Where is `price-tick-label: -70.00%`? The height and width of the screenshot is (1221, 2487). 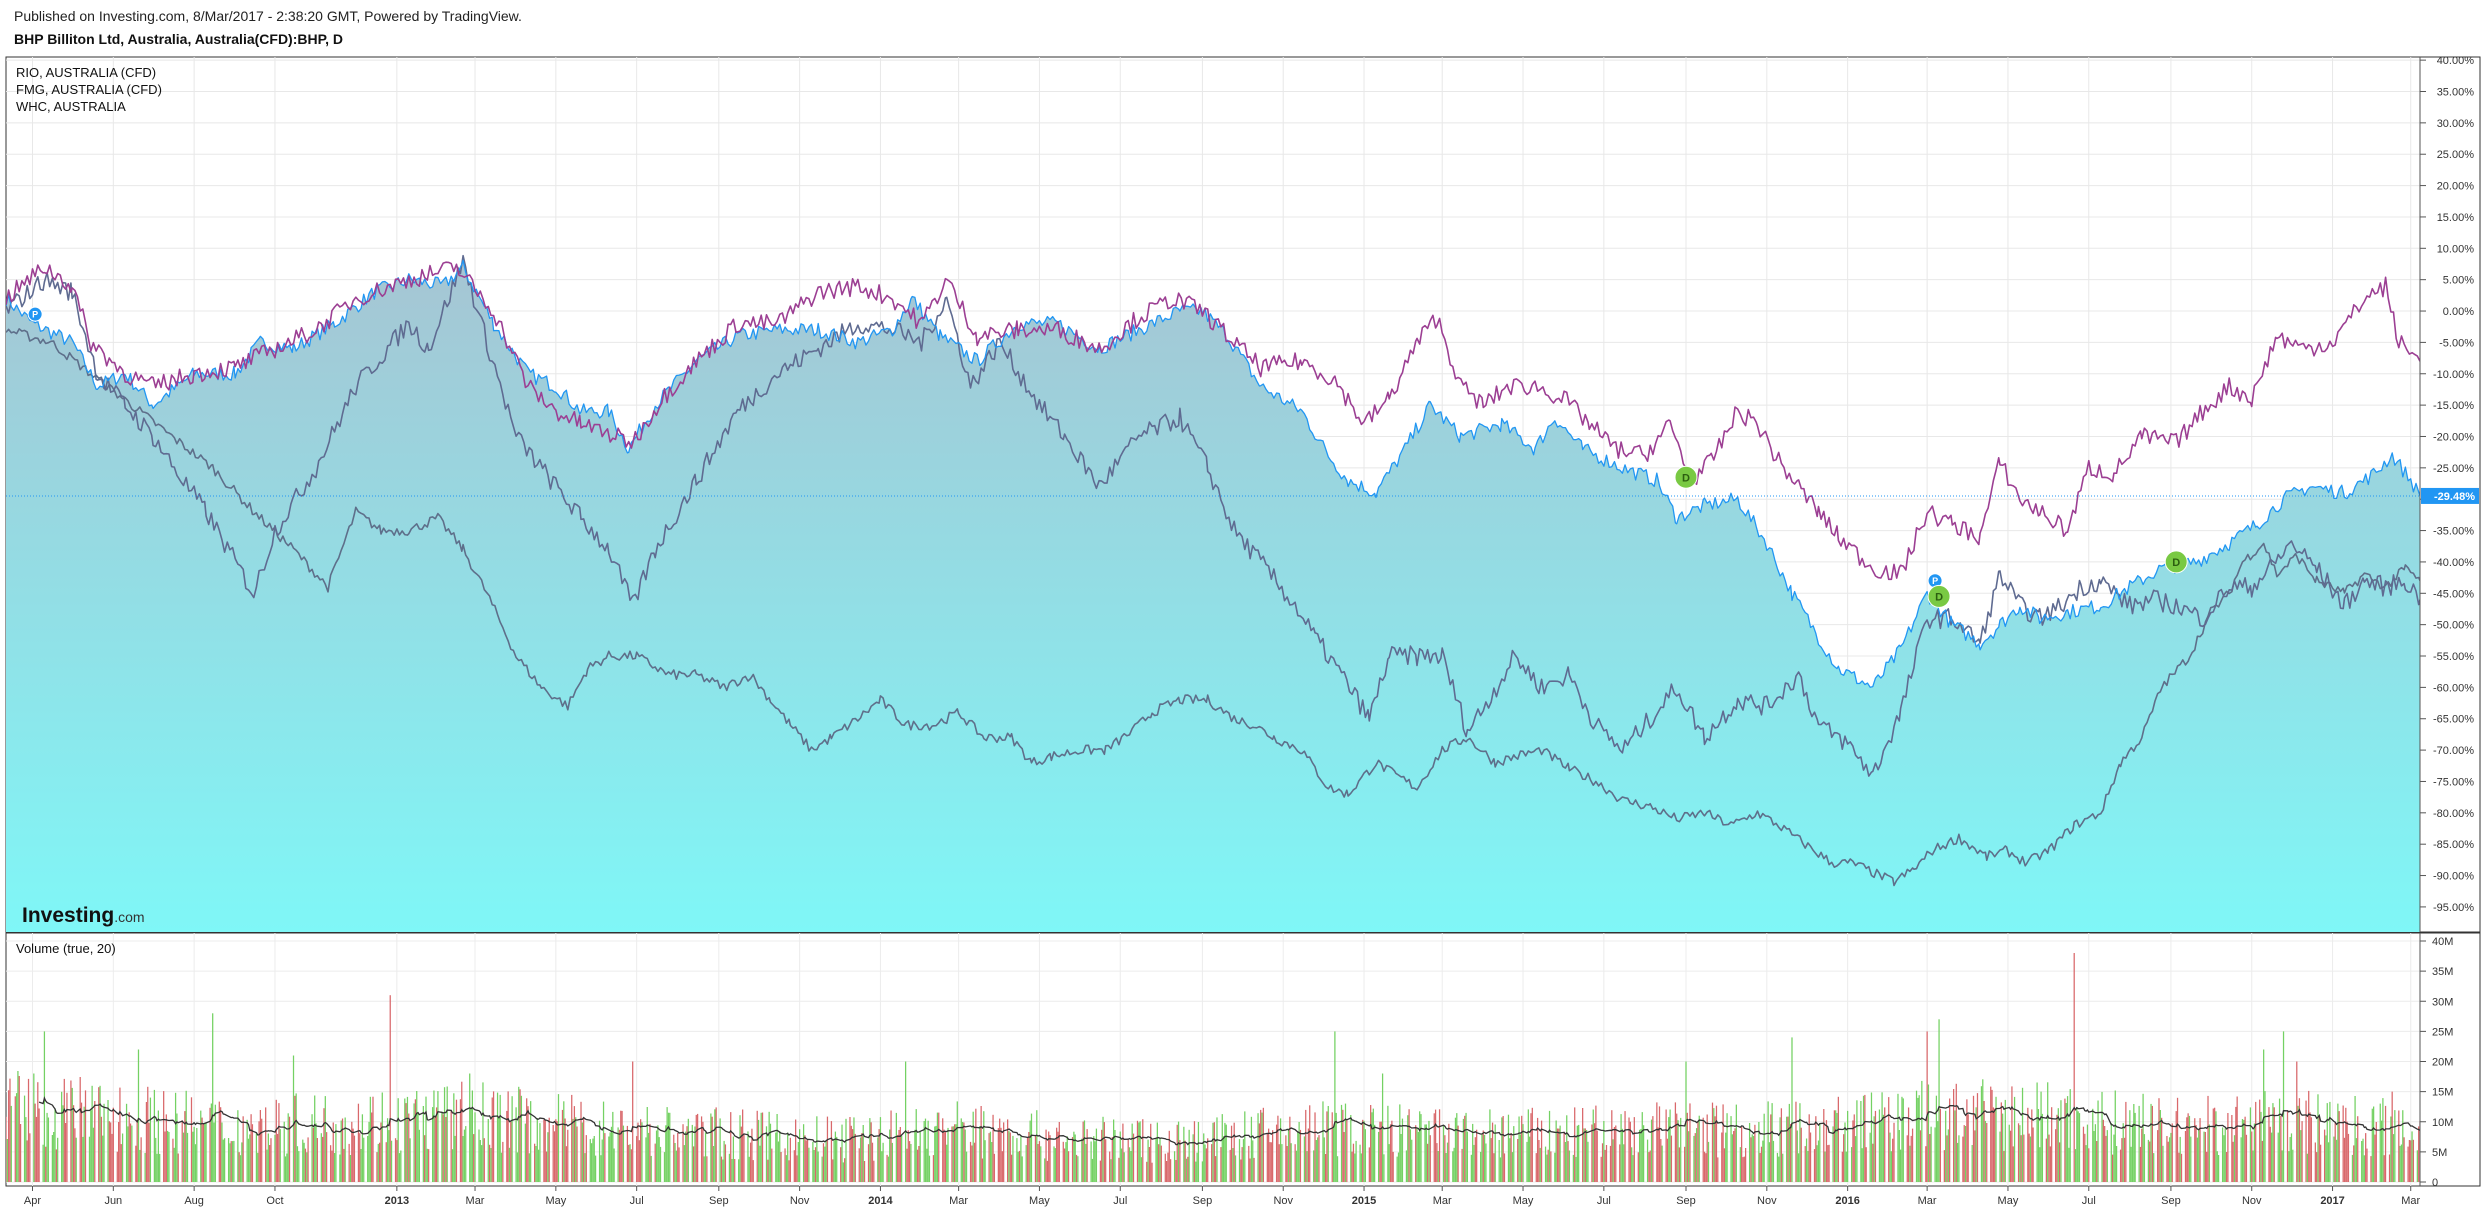 price-tick-label: -70.00% is located at coordinates (2453, 751).